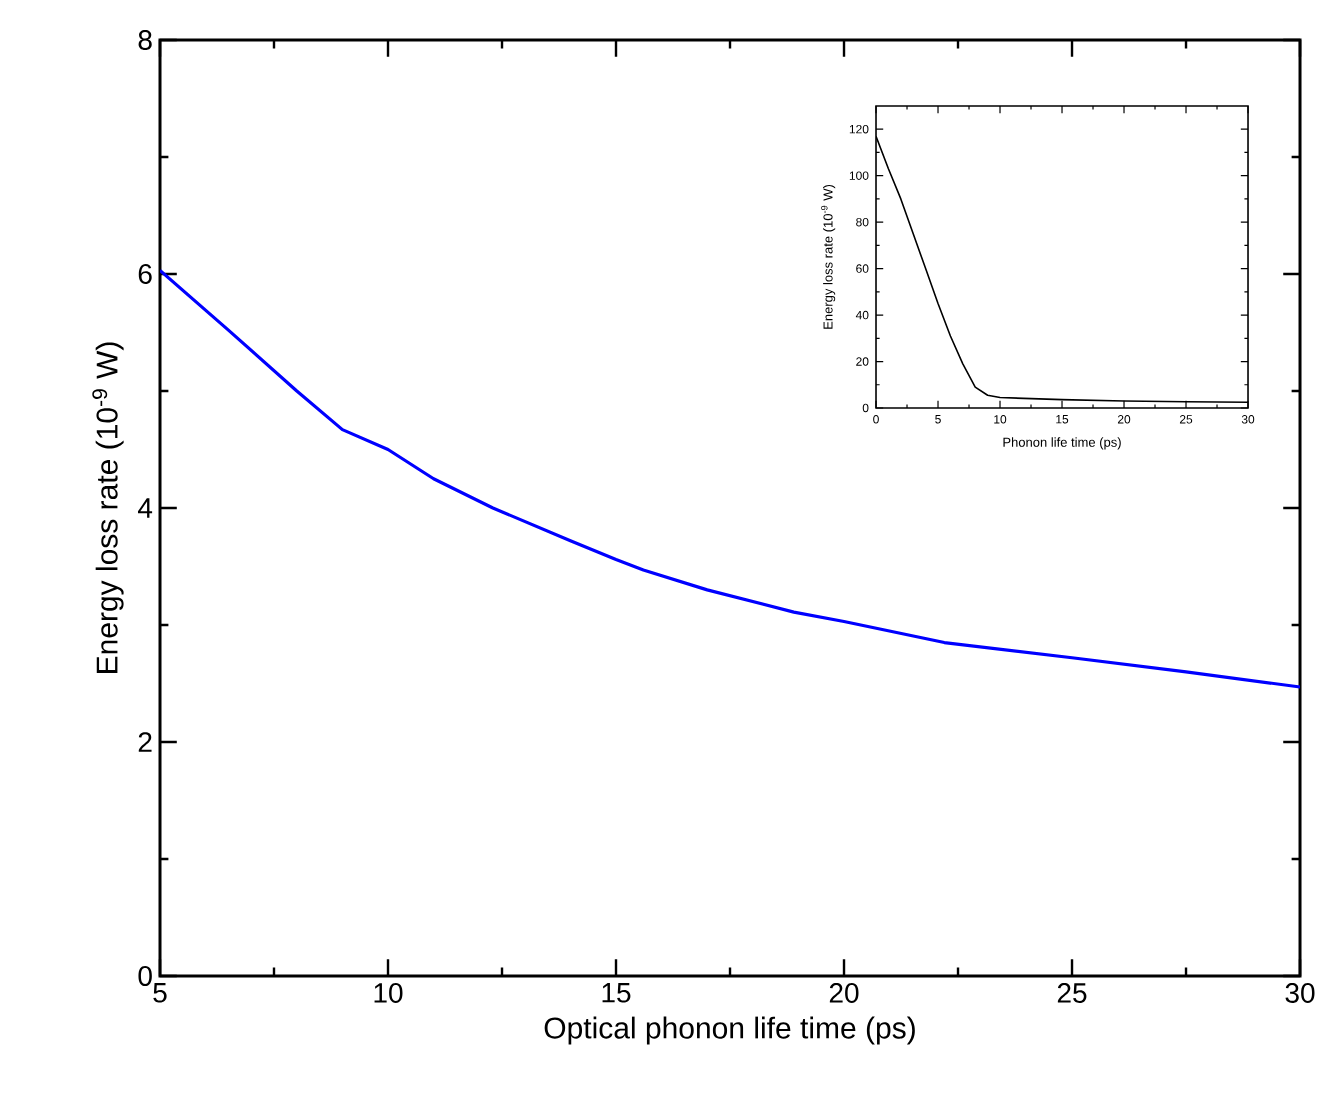 Image resolution: width=1342 pixels, height=1102 pixels. What do you see at coordinates (145, 274) in the screenshot?
I see `y-tick-label: 6` at bounding box center [145, 274].